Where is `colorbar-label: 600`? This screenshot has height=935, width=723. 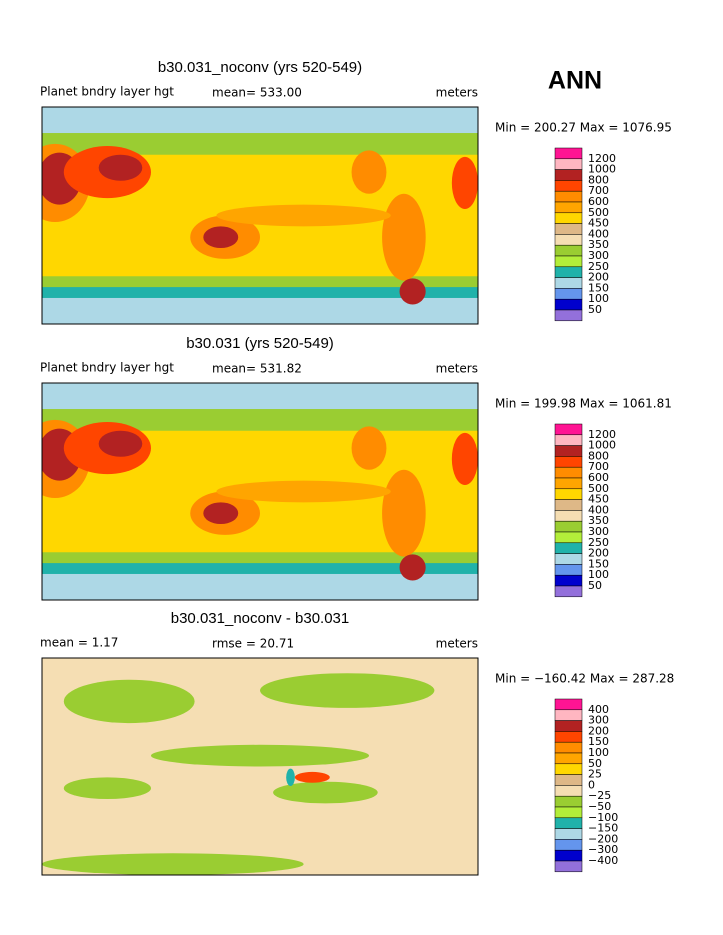
colorbar-label: 600 is located at coordinates (598, 201).